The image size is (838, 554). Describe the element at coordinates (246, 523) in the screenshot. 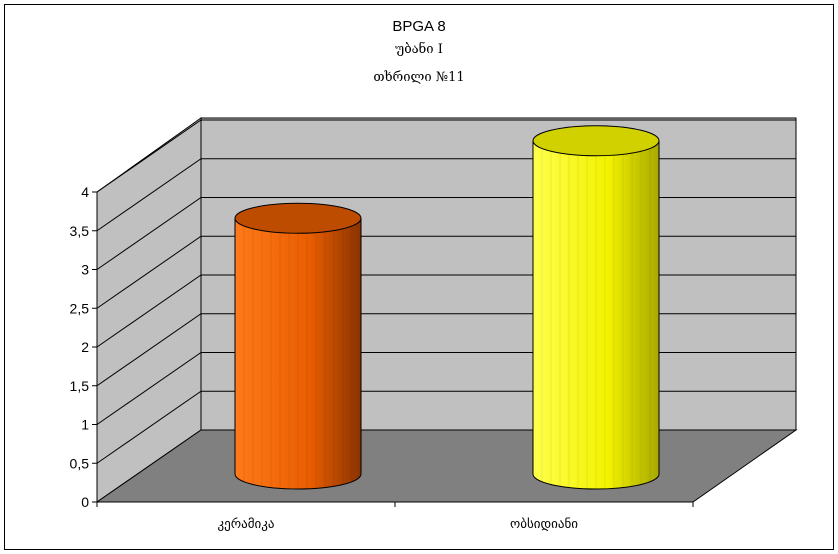

I see `x-tick-label: კერამიკა` at that location.